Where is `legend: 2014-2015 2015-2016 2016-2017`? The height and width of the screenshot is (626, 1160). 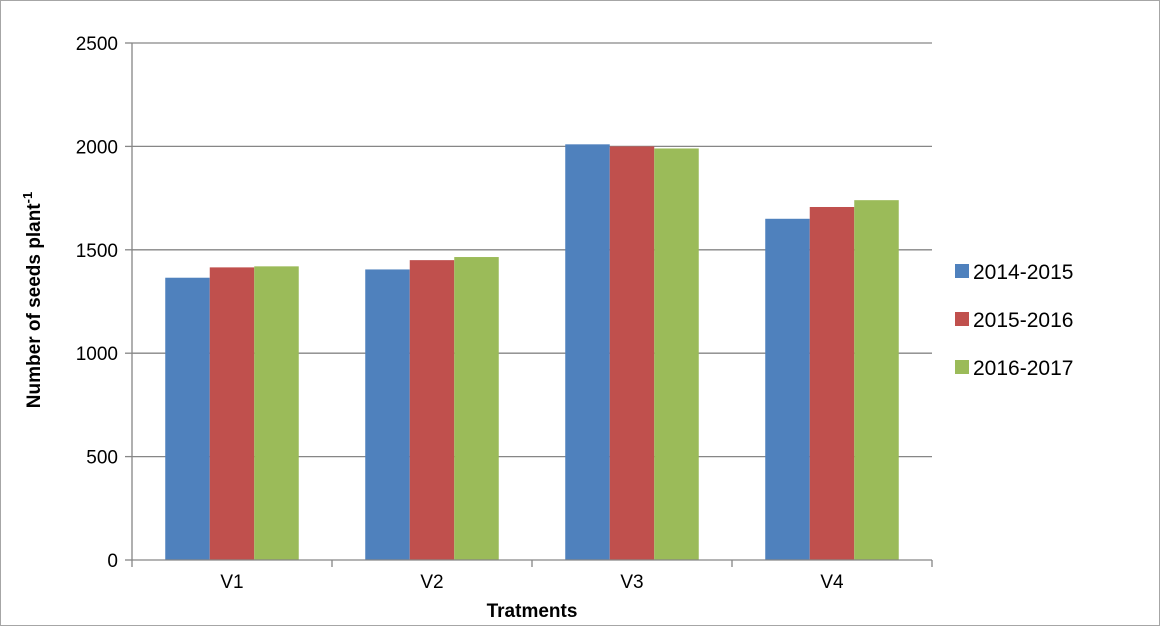
legend: 2014-2015 2015-2016 2016-2017 is located at coordinates (1014, 320).